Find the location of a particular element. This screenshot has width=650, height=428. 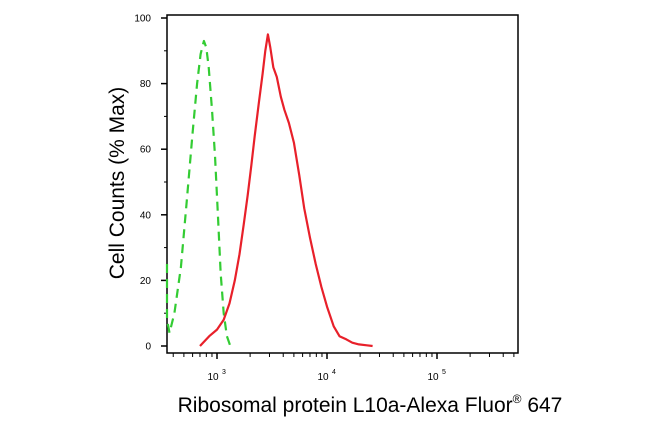

x-axis-label-suffix: 647 is located at coordinates (542, 405).